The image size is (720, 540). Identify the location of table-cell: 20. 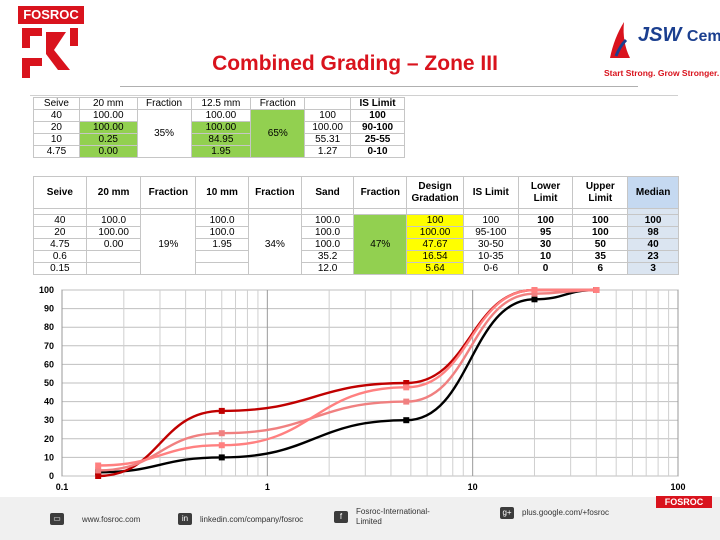
(60, 232).